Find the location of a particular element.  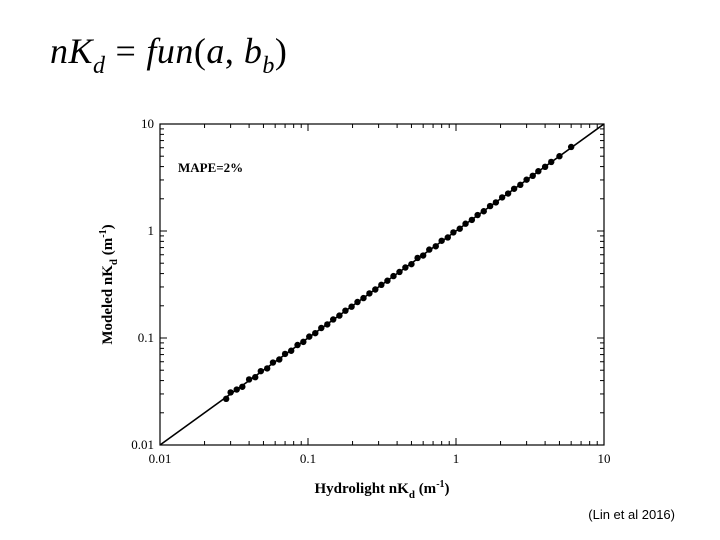

y-axis-label-main: Modeled nK is located at coordinates (108, 305).